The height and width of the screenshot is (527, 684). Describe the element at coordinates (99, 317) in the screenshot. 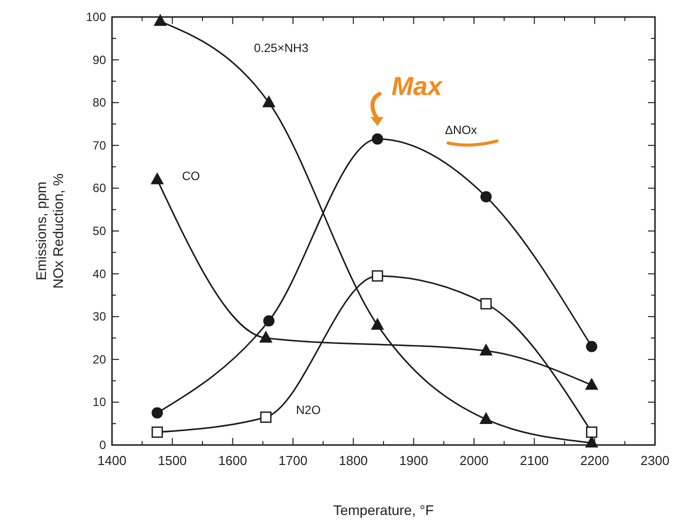

I see `y-tick-label: 30` at that location.